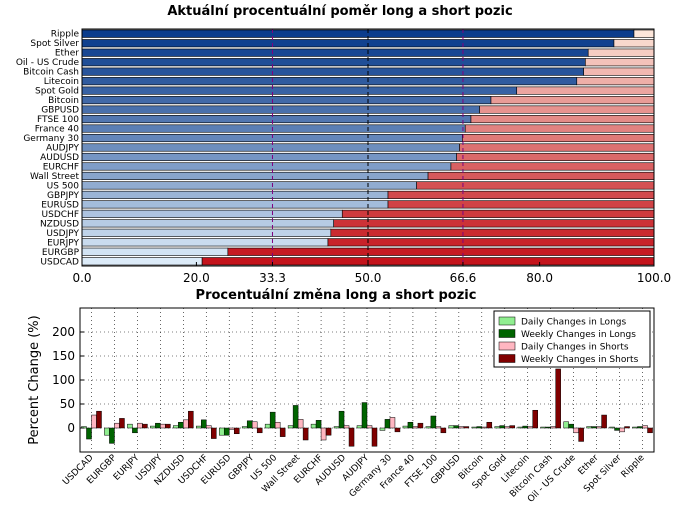  Describe the element at coordinates (63, 149) in the screenshot. I see `category-label: AUDJPY` at that location.